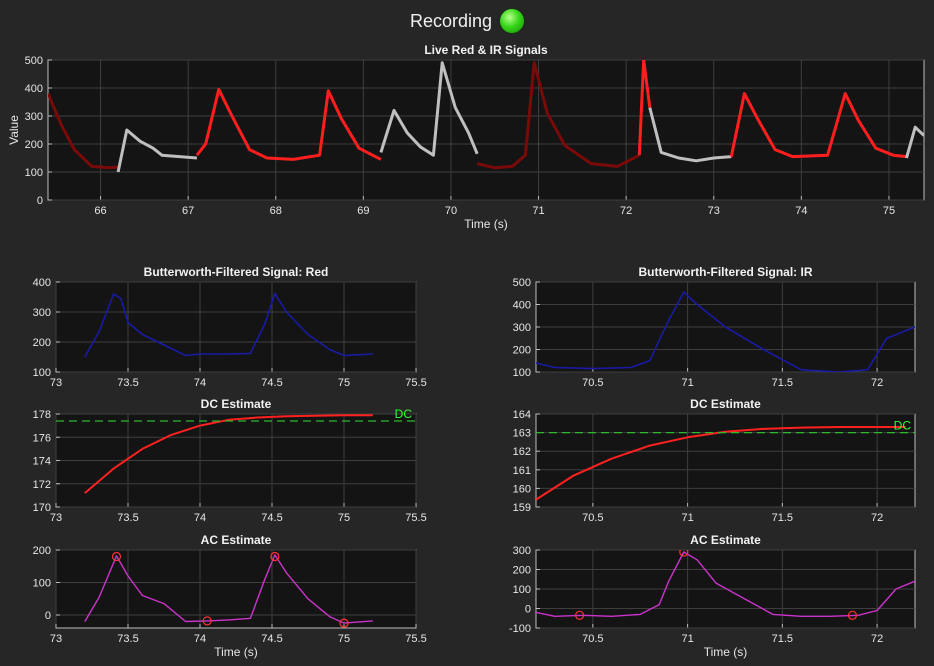 The height and width of the screenshot is (666, 934). I want to click on chart-title: Butterworth-Filtered Signal: Red, so click(236, 272).